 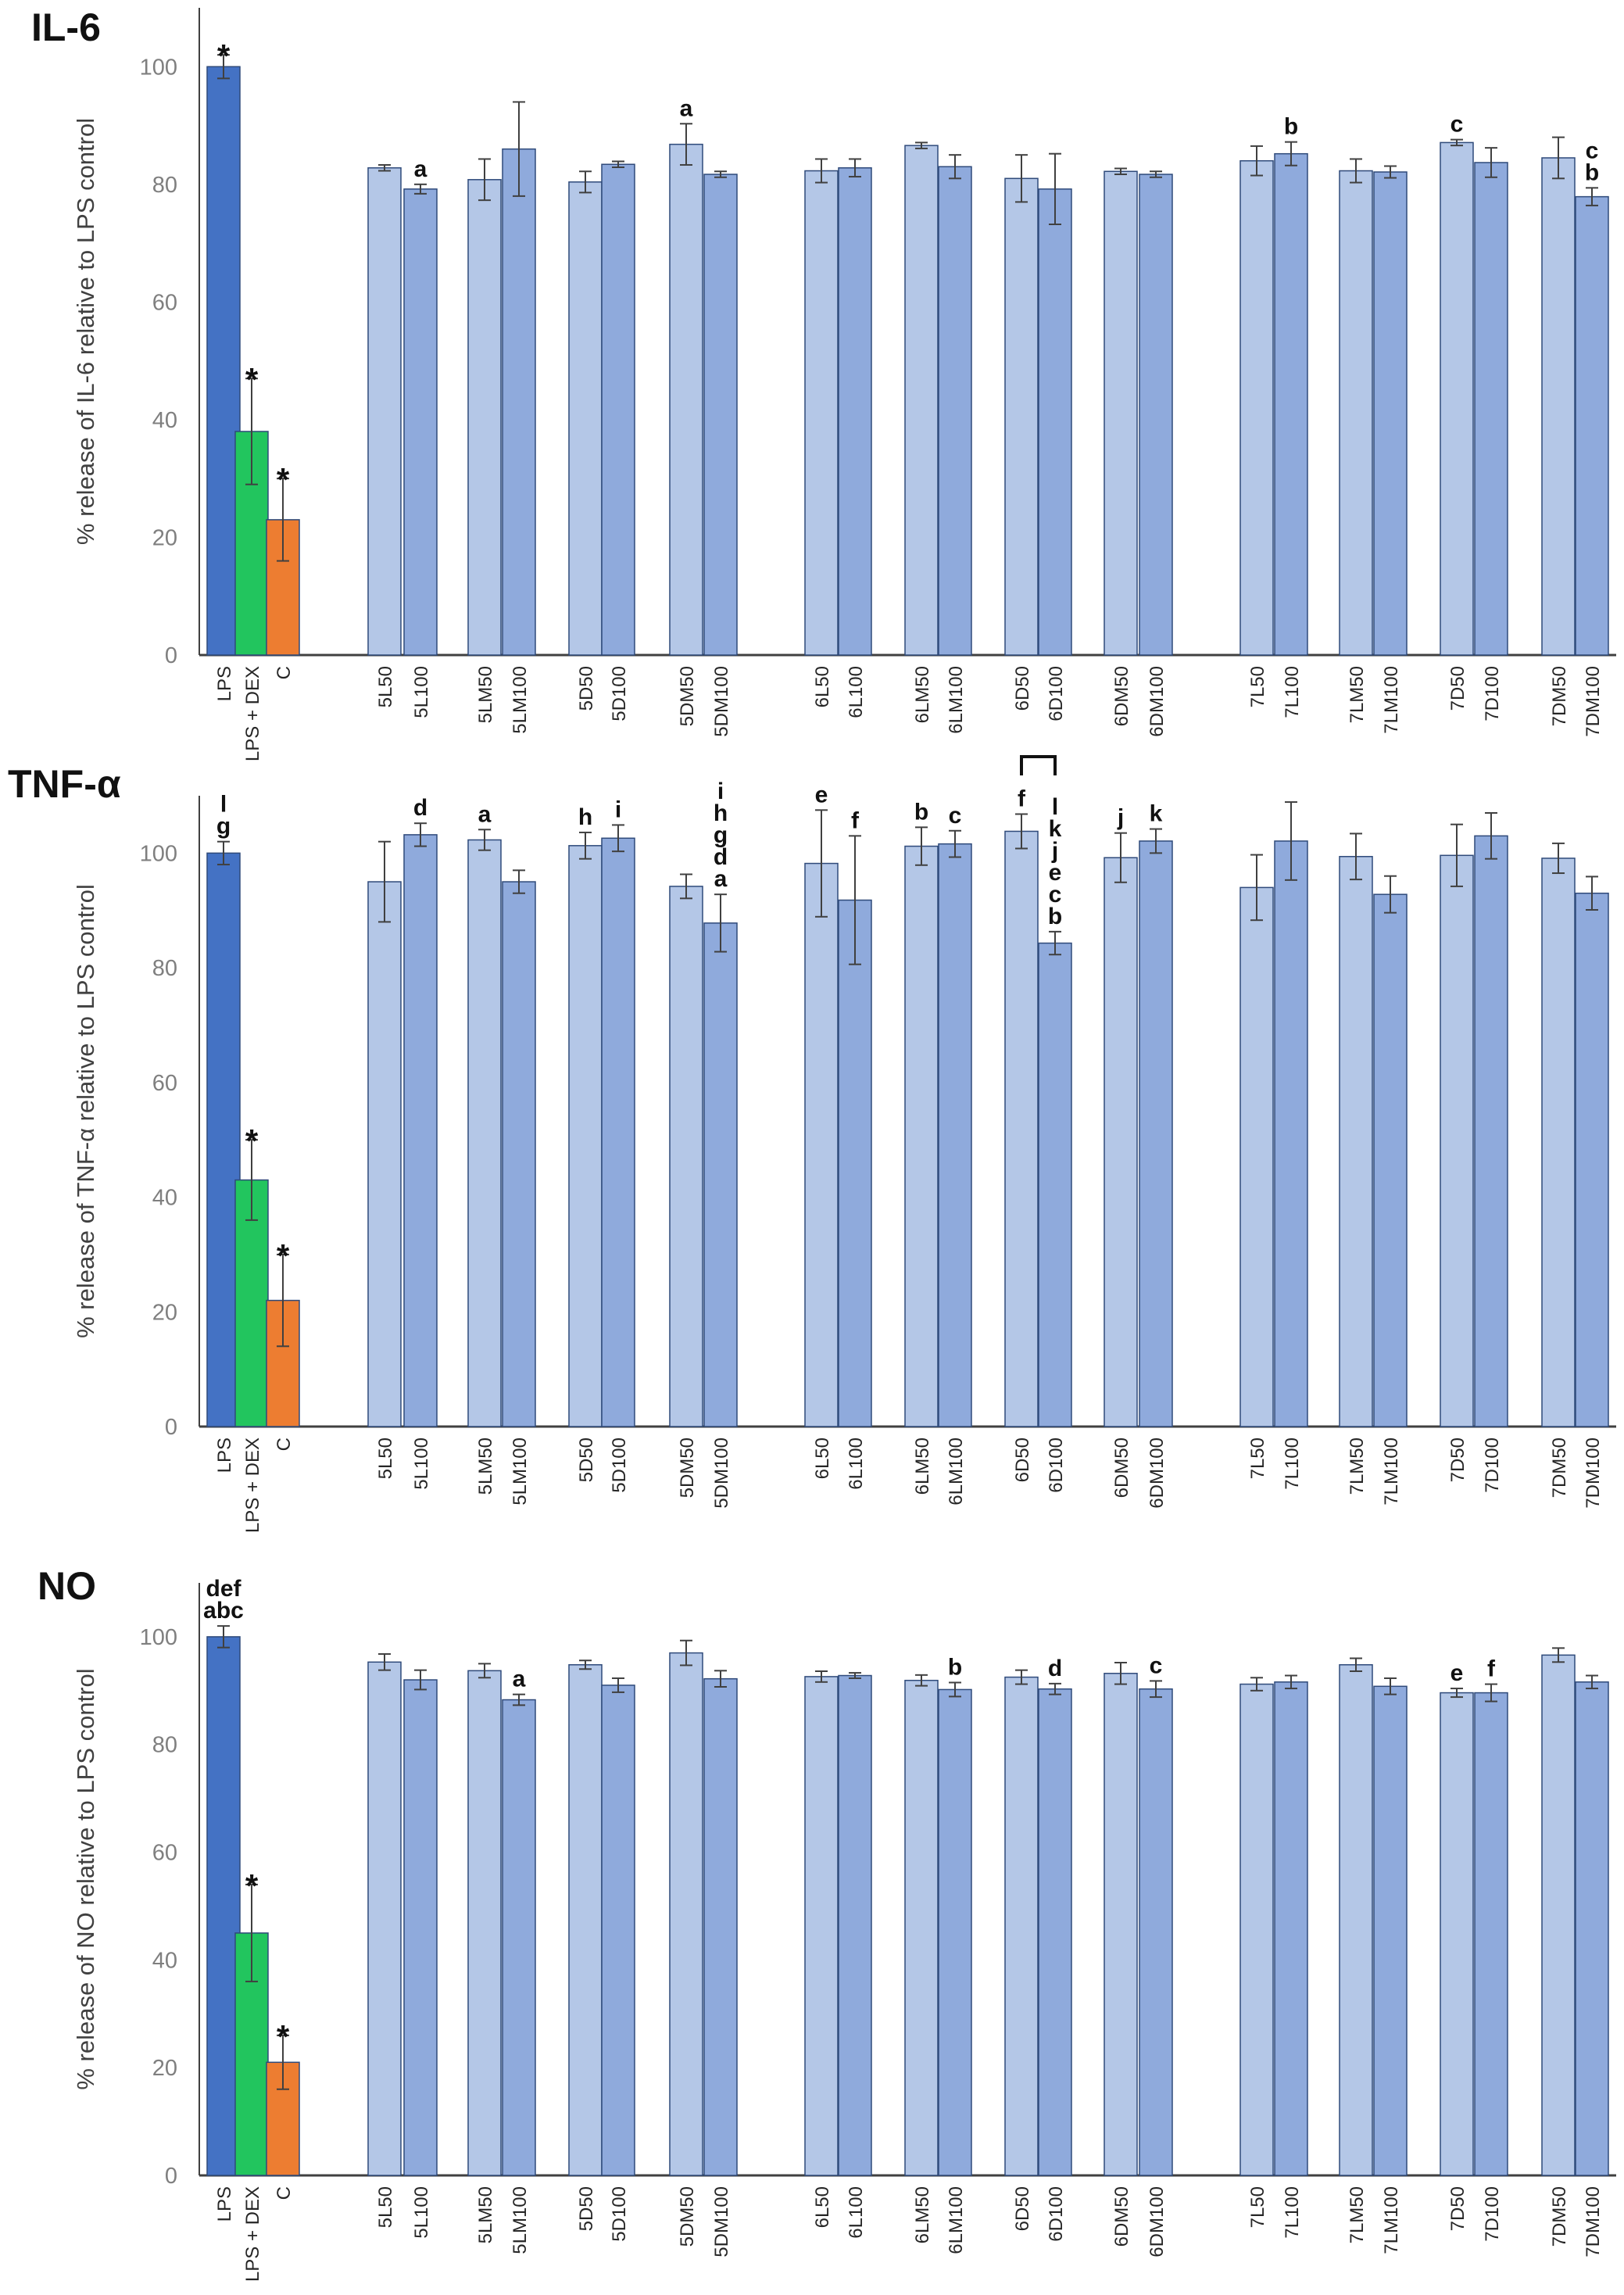 What do you see at coordinates (821, 1145) in the screenshot?
I see `bar-6l50` at bounding box center [821, 1145].